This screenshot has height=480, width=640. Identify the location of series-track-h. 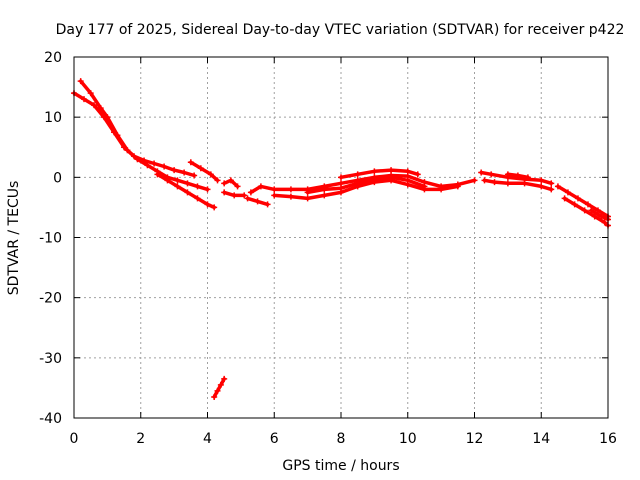
(257, 201).